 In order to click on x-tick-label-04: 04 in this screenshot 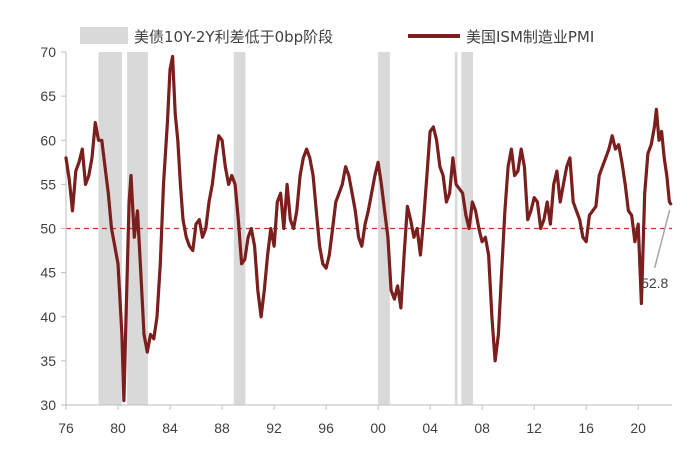, I will do `click(430, 428)`.